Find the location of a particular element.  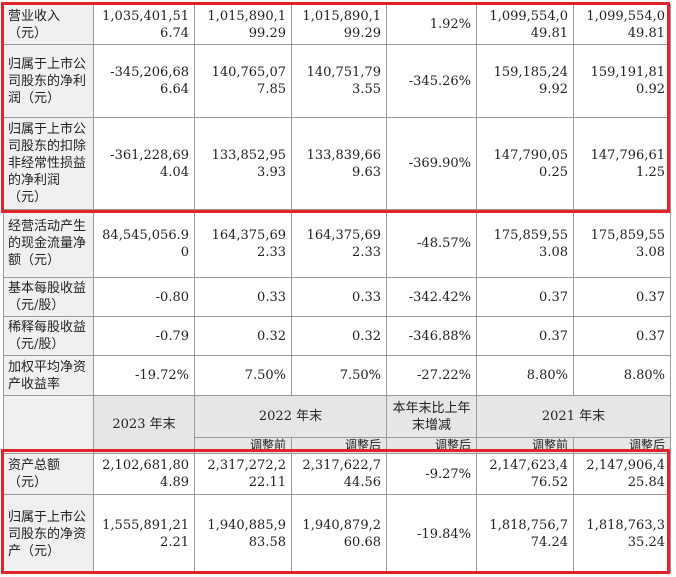

value-cell: 2,147,906,425.84 is located at coordinates (622, 474).